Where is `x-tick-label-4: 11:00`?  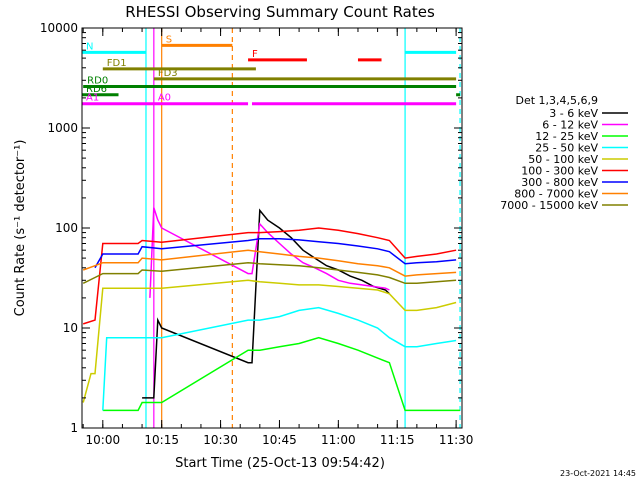 x-tick-label-4: 11:00 is located at coordinates (338, 440).